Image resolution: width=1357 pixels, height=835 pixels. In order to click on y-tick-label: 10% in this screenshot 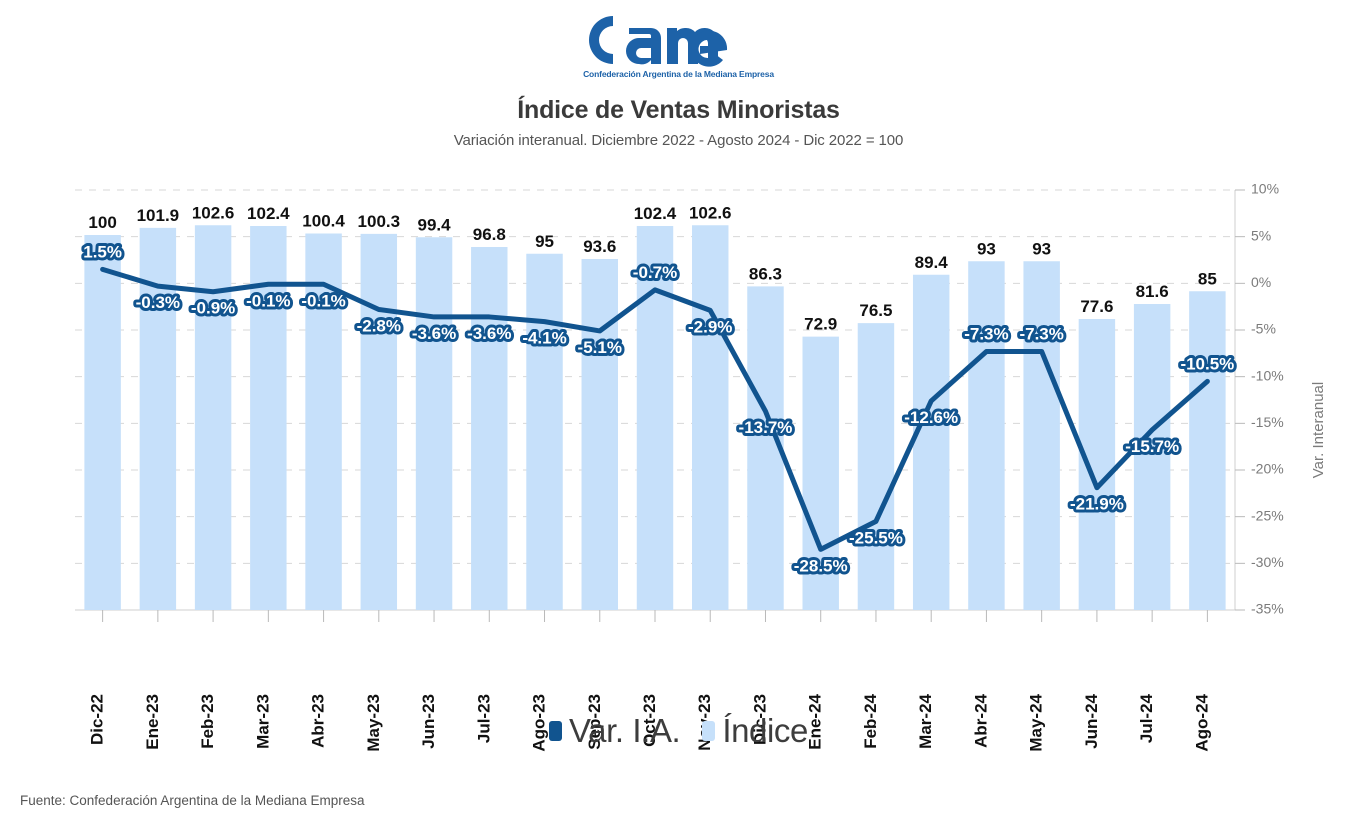, I will do `click(1265, 189)`.